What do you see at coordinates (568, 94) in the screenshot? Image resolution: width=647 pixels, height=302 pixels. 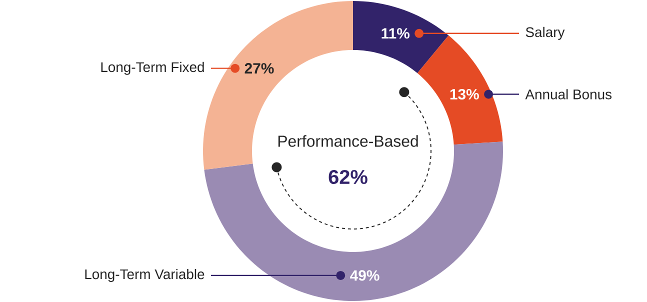 I see `slice-label: Annual Bonus` at bounding box center [568, 94].